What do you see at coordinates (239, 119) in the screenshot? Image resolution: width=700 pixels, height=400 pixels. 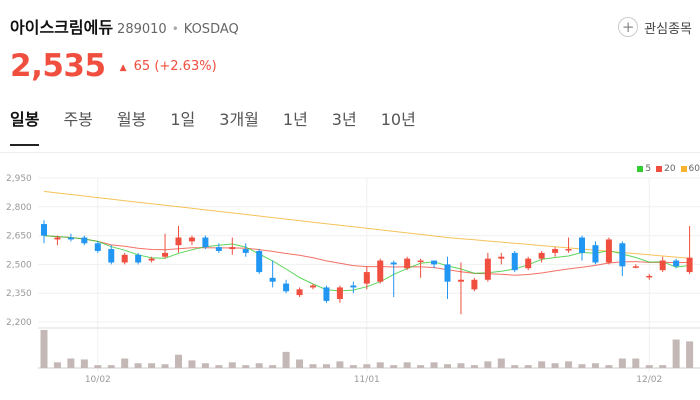 I see `tab-3month: 3개월` at bounding box center [239, 119].